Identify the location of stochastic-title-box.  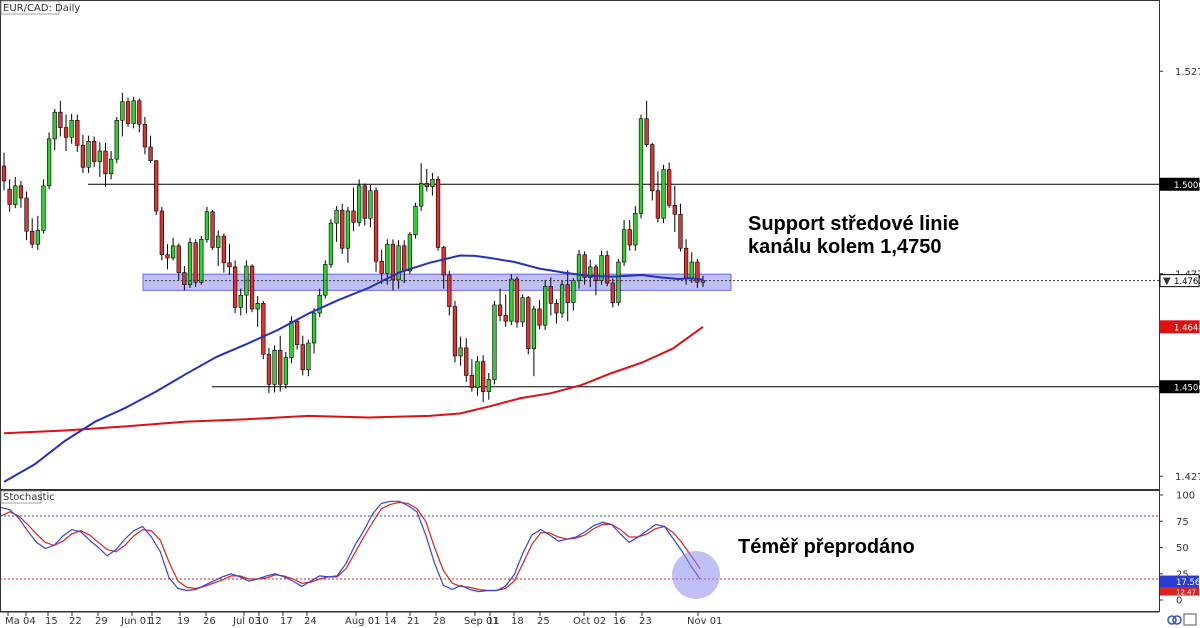
(21, 497).